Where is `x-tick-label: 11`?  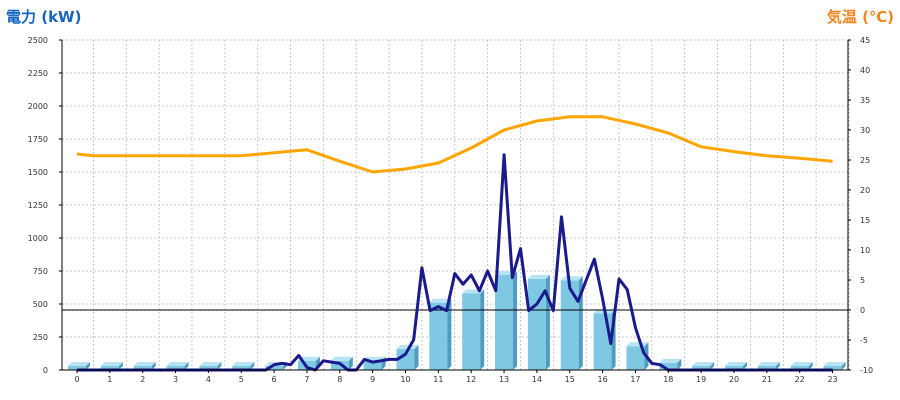
x-tick-label: 11 is located at coordinates (438, 379).